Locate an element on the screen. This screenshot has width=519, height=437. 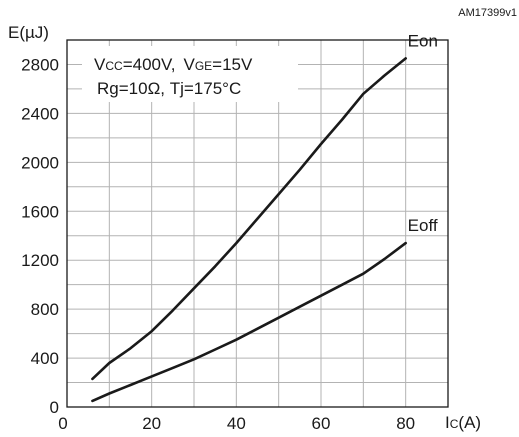
x-tick-label: 60 is located at coordinates (321, 423).